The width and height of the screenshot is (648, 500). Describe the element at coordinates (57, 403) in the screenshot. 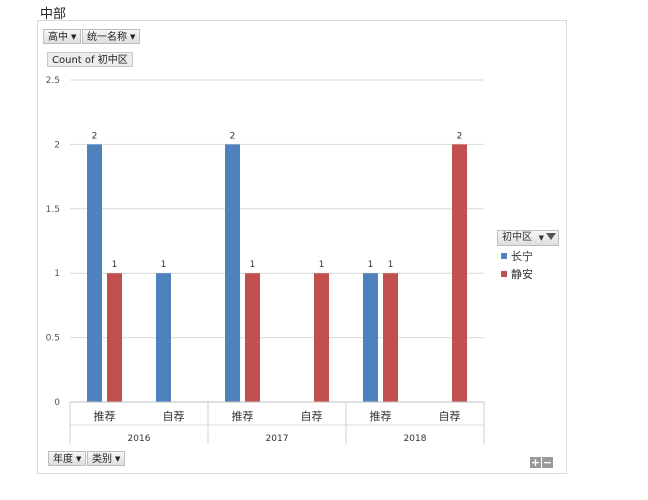

I see `y-tick-label: 0` at that location.